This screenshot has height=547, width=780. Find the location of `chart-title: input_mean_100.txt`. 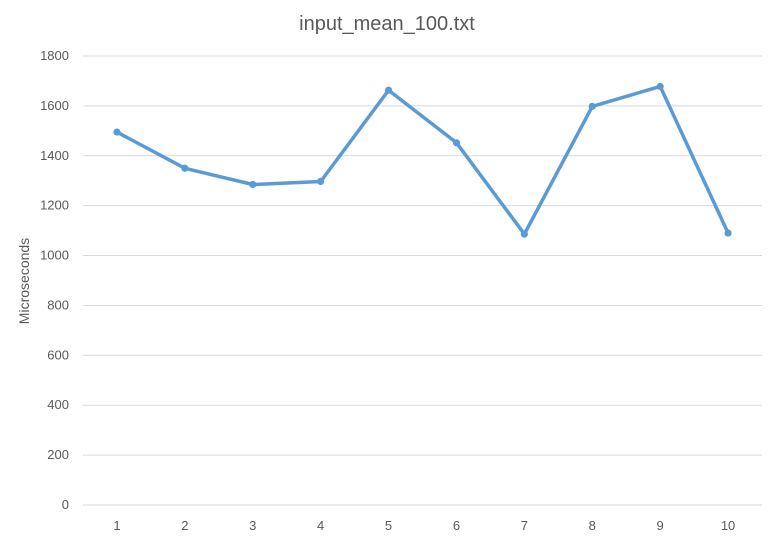

chart-title: input_mean_100.txt is located at coordinates (387, 24).